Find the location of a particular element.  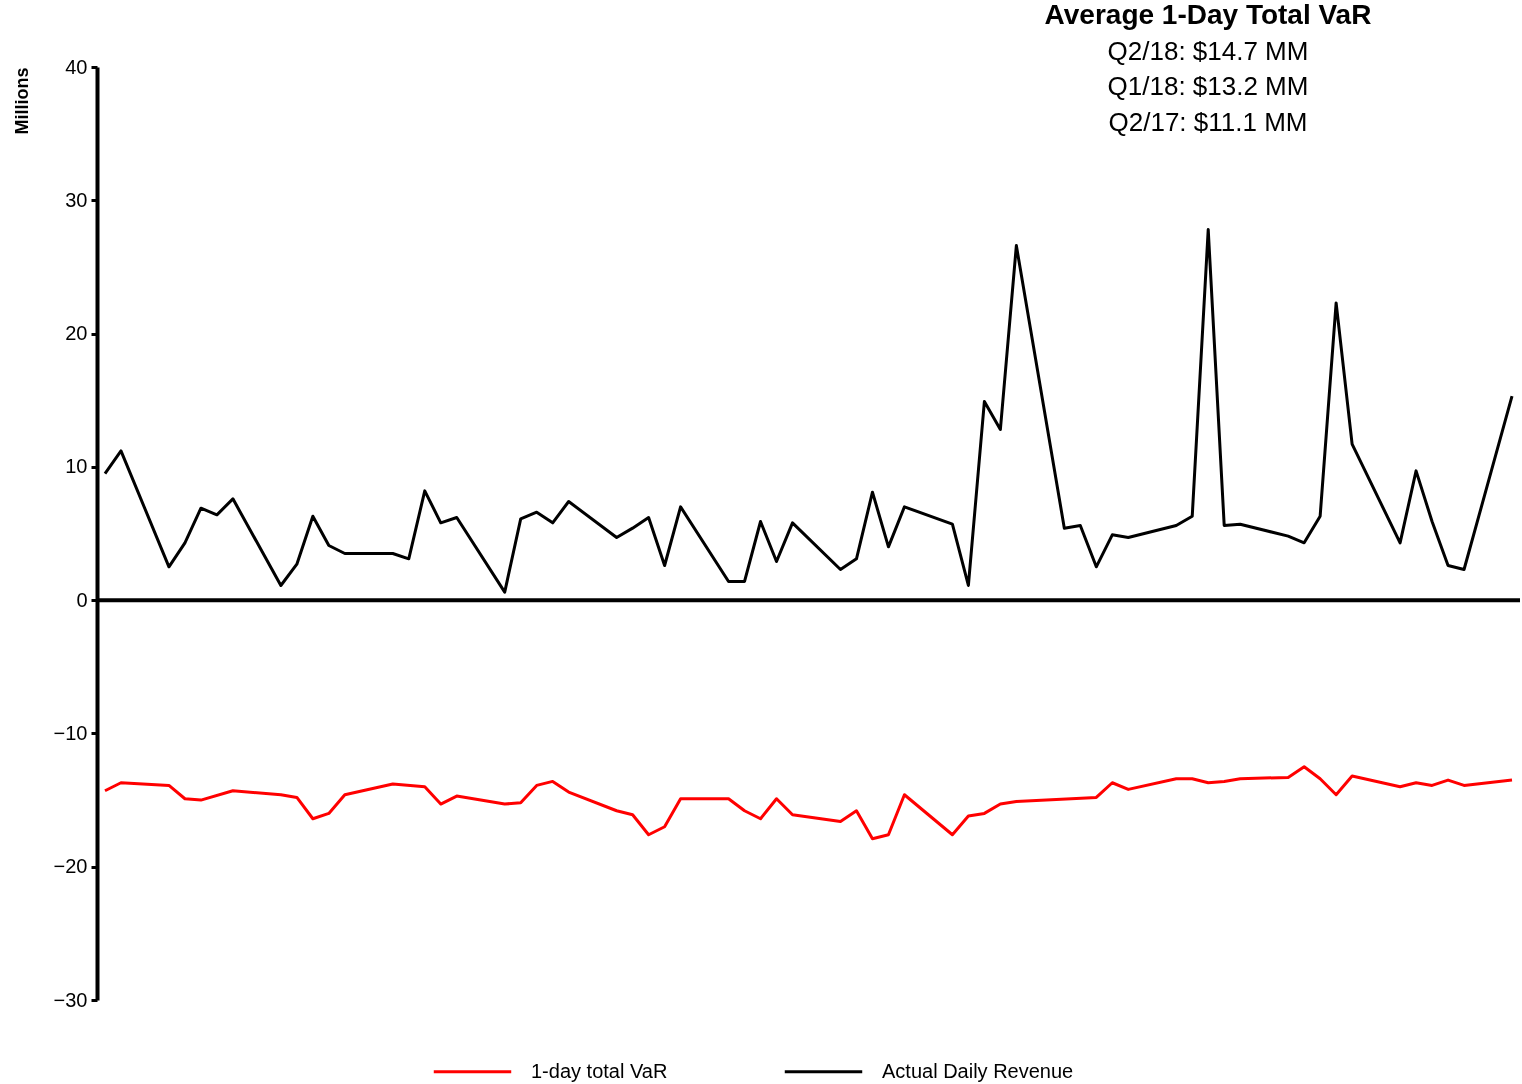

y-tick-label: 30 is located at coordinates (76, 199).